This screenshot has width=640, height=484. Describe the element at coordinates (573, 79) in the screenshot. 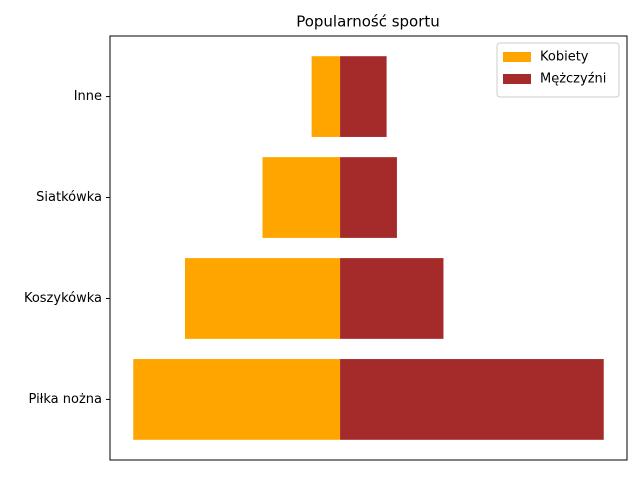

I see `legend-label: Mężczyźni` at that location.